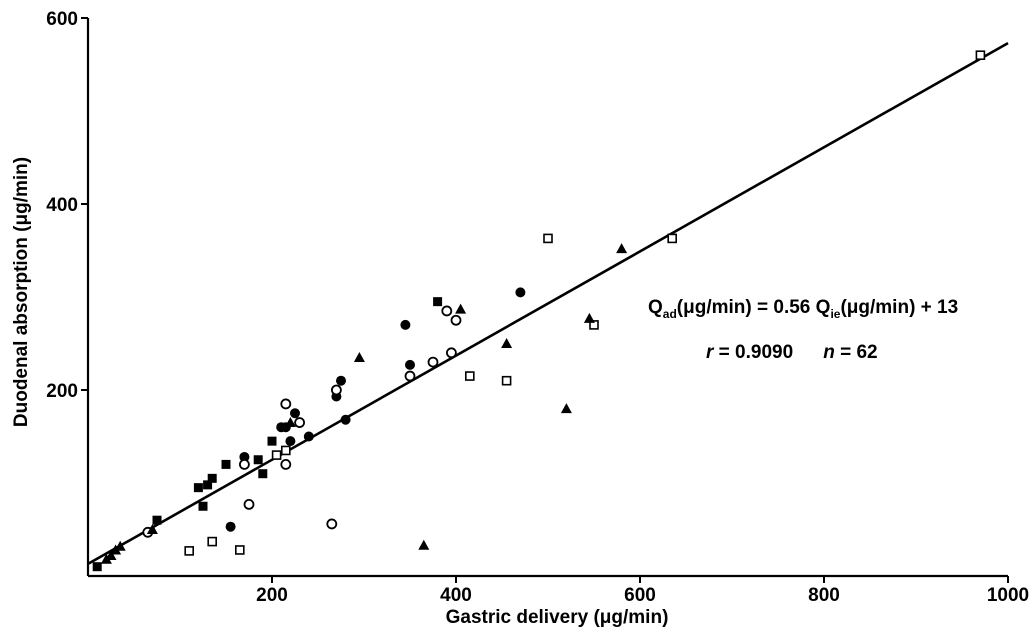 The width and height of the screenshot is (1035, 627). Describe the element at coordinates (62, 205) in the screenshot. I see `y-tick-label: 400` at that location.